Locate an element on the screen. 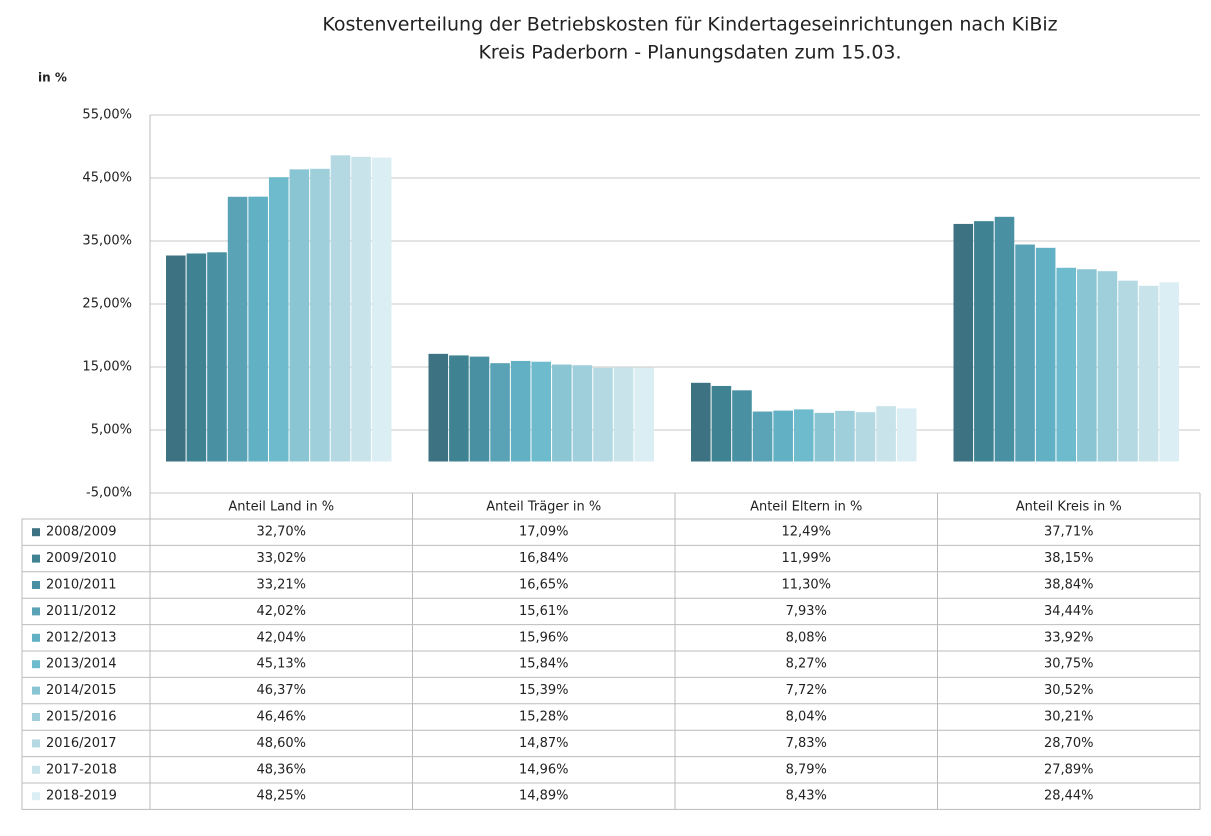 The width and height of the screenshot is (1211, 836). table-cell: 14,89% is located at coordinates (544, 796).